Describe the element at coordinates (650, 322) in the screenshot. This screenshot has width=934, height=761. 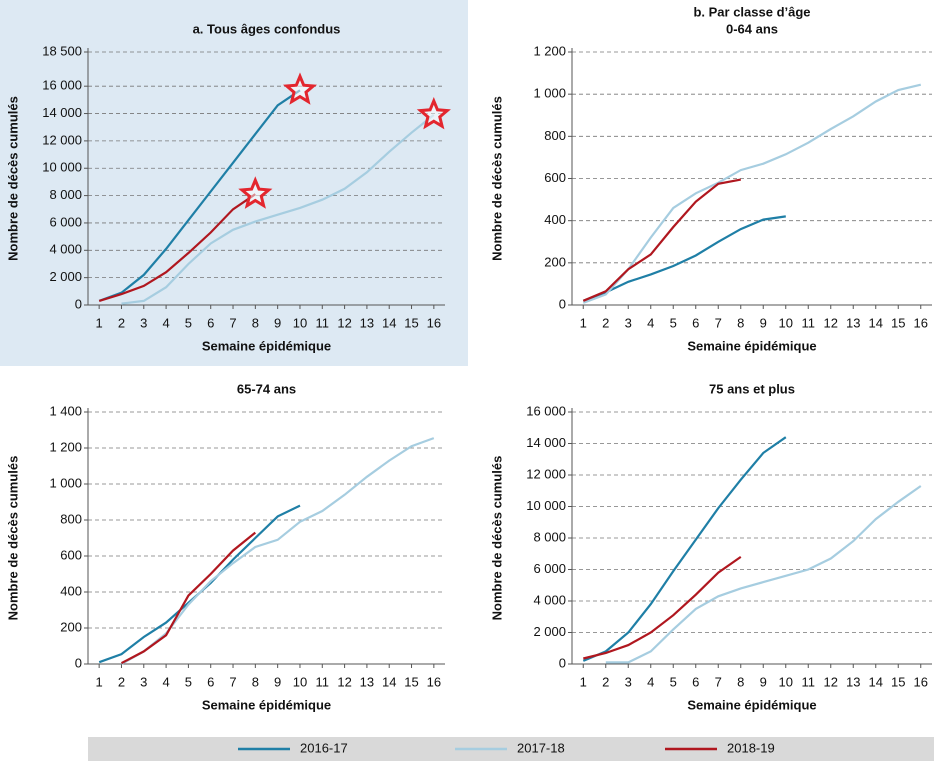
I see `x-tick-label: 4` at that location.